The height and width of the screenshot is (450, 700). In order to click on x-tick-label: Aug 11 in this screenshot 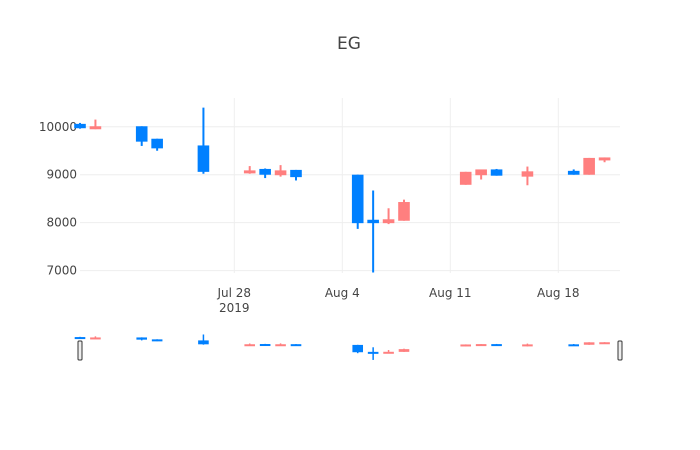, I will do `click(450, 293)`.